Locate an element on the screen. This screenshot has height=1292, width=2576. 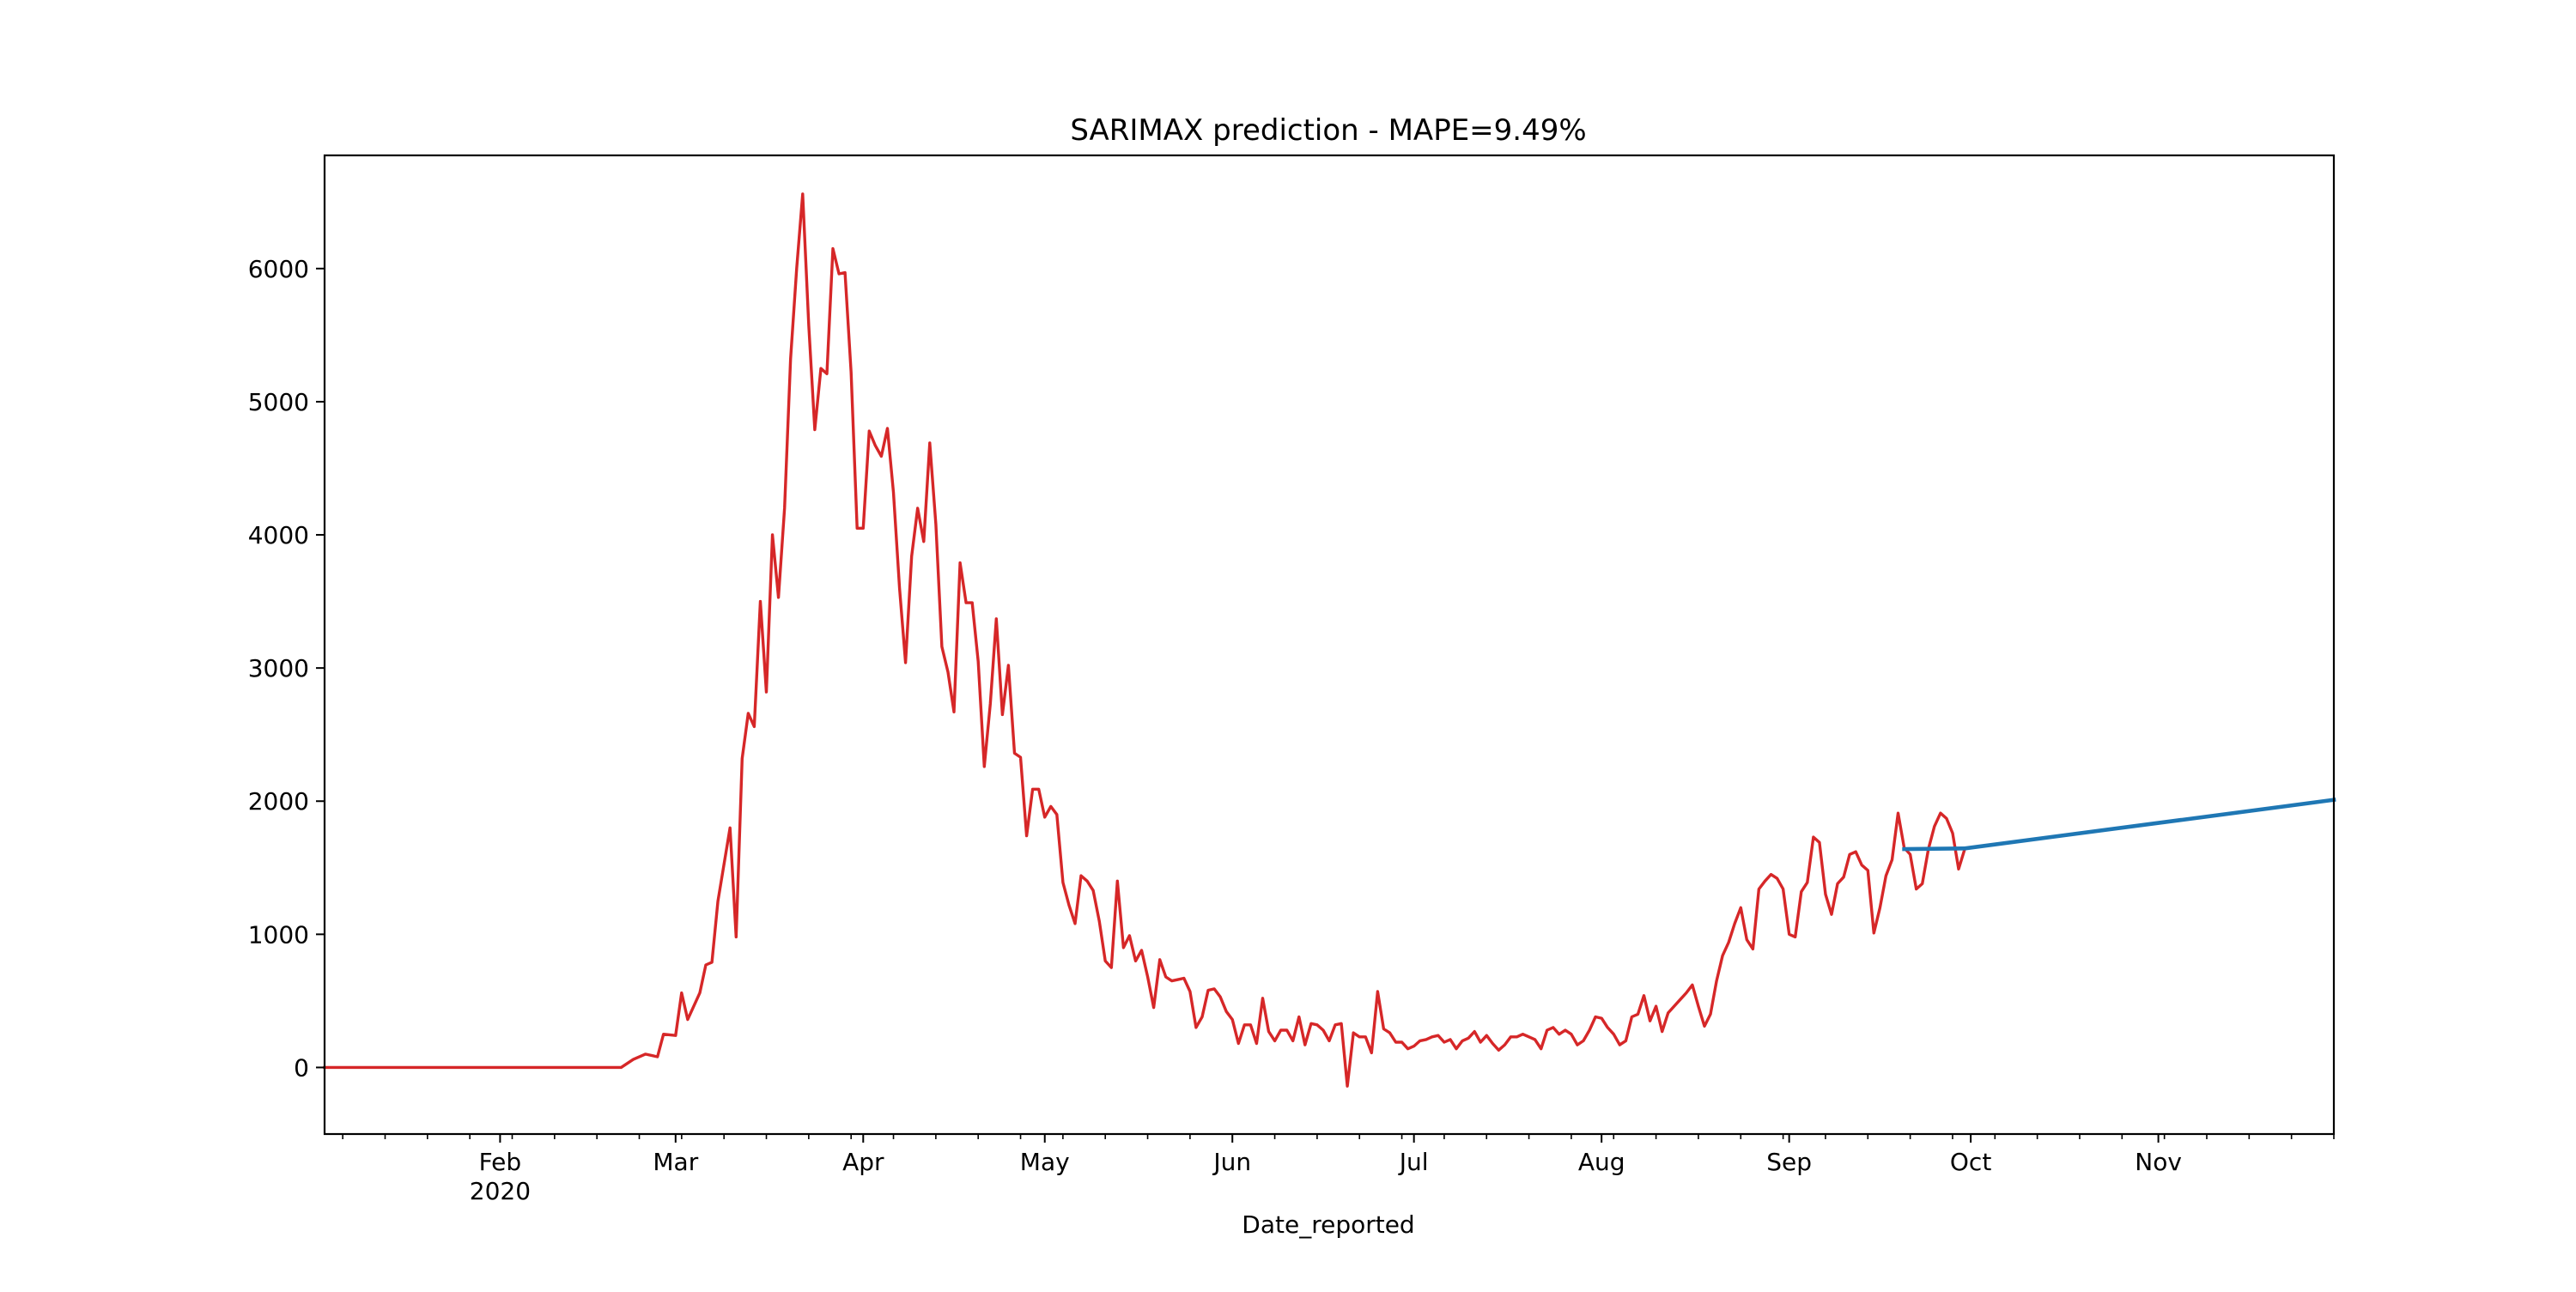
x-tick-label: May is located at coordinates (1045, 1162).